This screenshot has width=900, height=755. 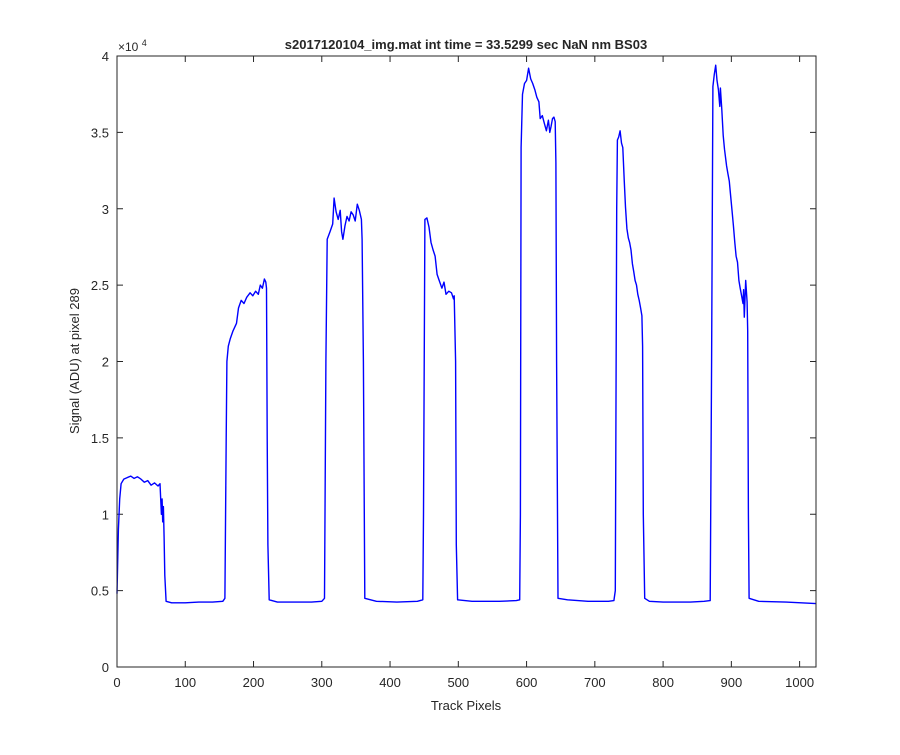 I want to click on y-tick-label: 3, so click(x=105, y=209).